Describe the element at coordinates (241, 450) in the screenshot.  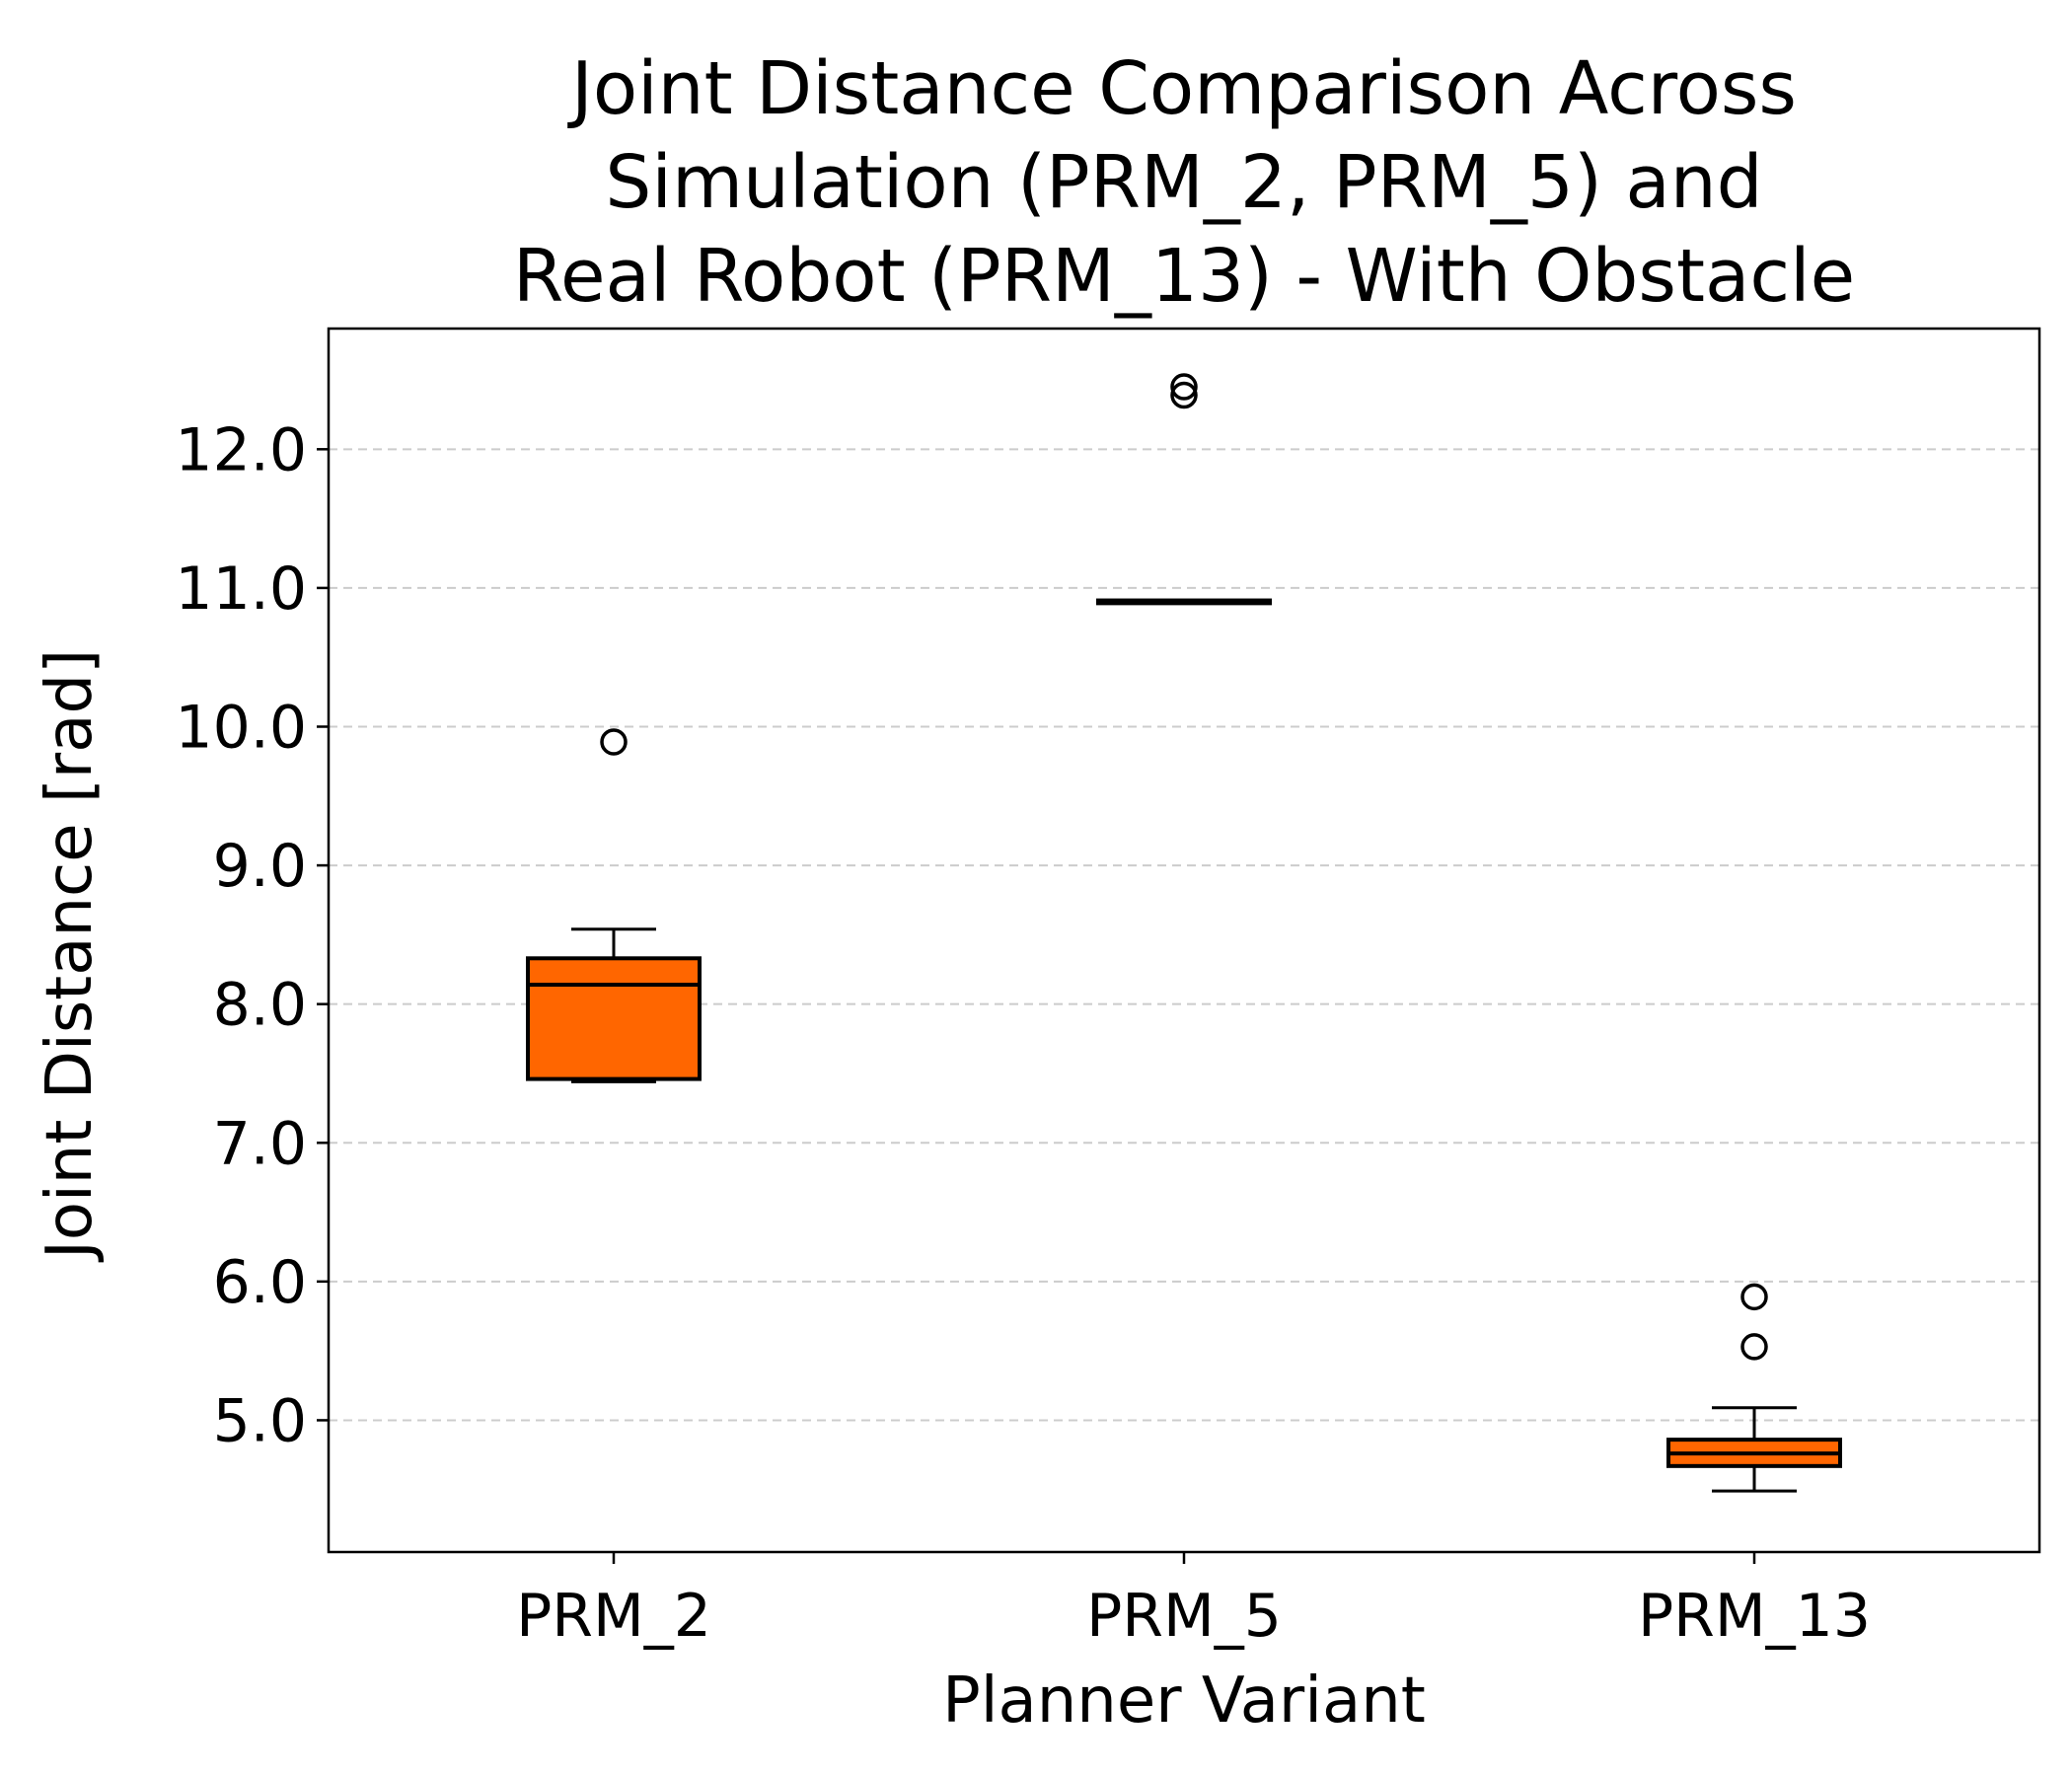
I see `y-tick-label: 12.0` at that location.